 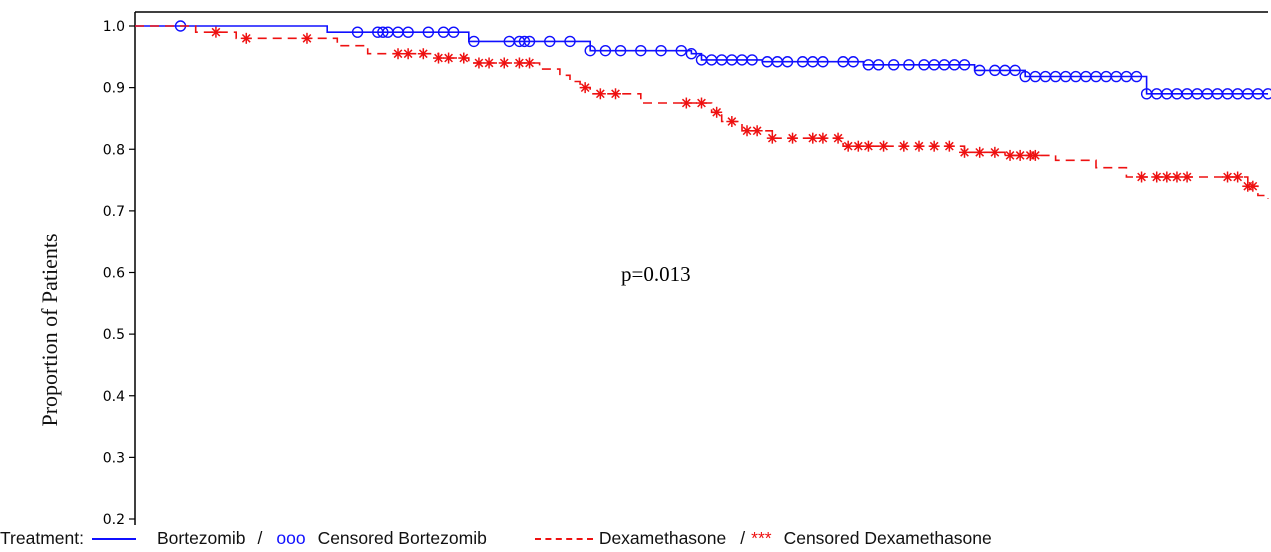 I want to click on legend-dashed-line-icon, so click(x=563, y=538).